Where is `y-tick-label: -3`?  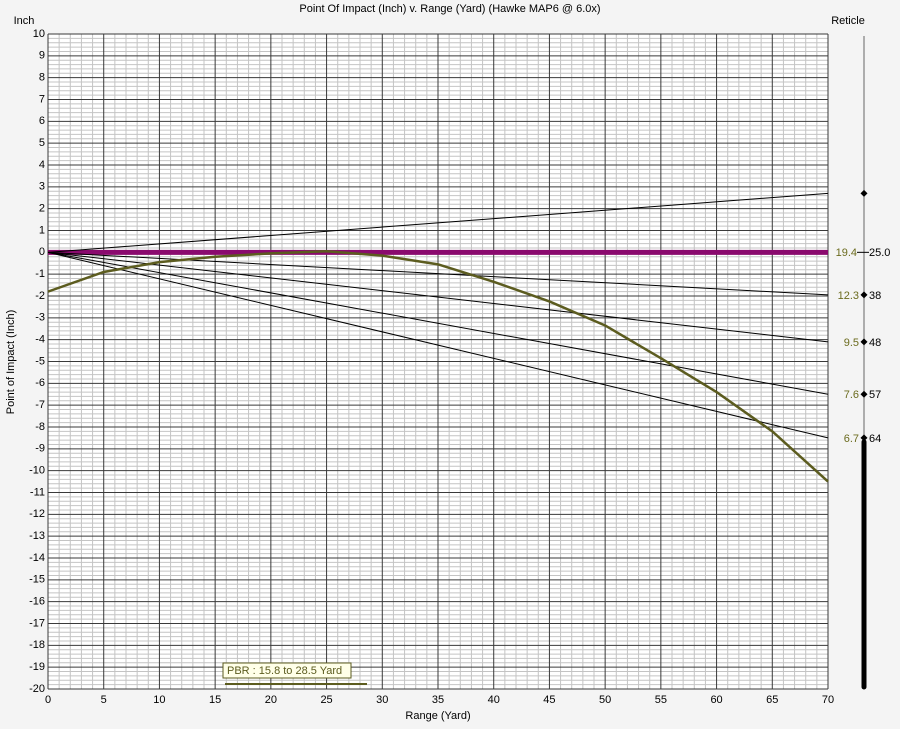 y-tick-label: -3 is located at coordinates (40, 318).